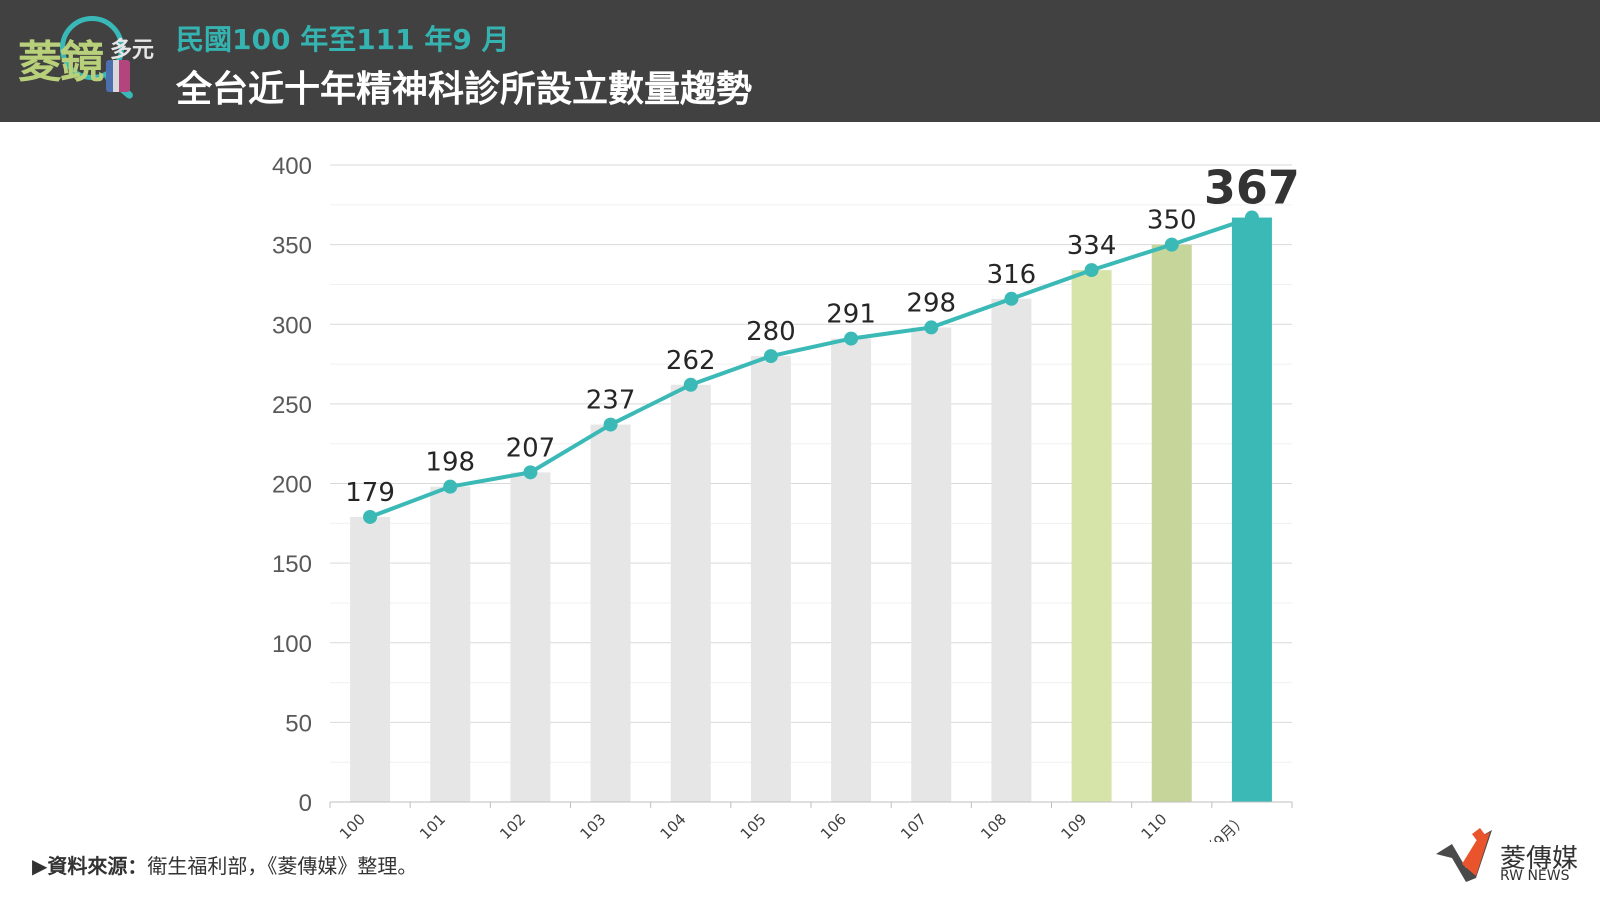  What do you see at coordinates (993, 826) in the screenshot?
I see `x-tick-label: 108` at bounding box center [993, 826].